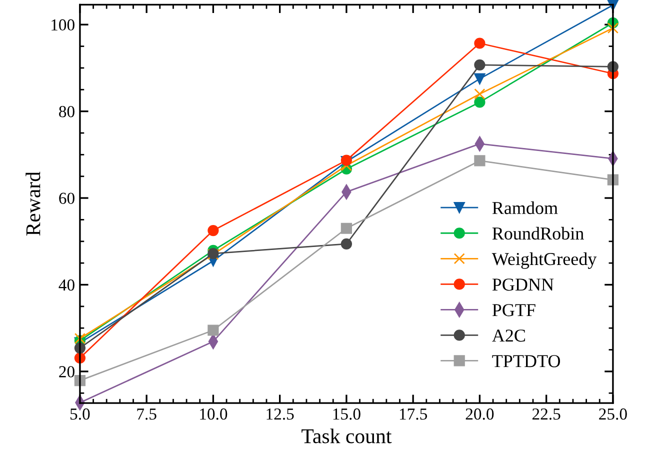  I want to click on x-tick-label: 7.5, so click(146, 414).